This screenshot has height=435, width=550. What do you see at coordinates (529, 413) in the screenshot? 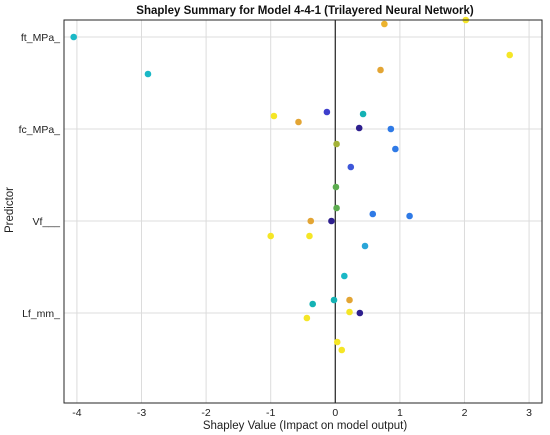
I see `x-tick-label: 3` at bounding box center [529, 413].